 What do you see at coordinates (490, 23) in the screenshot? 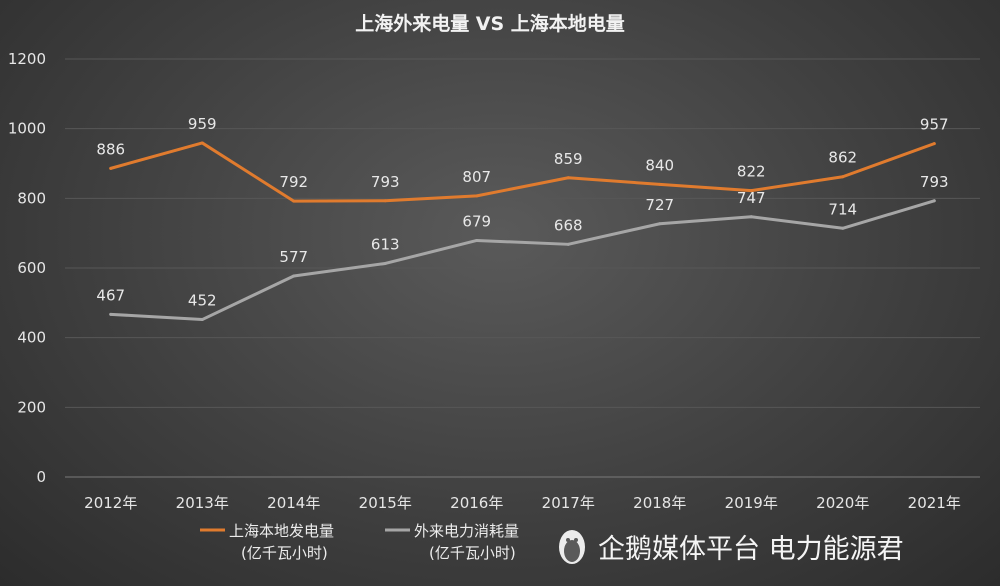
I see `chart-title: 上海外来电量 VS 上海本地电量` at bounding box center [490, 23].